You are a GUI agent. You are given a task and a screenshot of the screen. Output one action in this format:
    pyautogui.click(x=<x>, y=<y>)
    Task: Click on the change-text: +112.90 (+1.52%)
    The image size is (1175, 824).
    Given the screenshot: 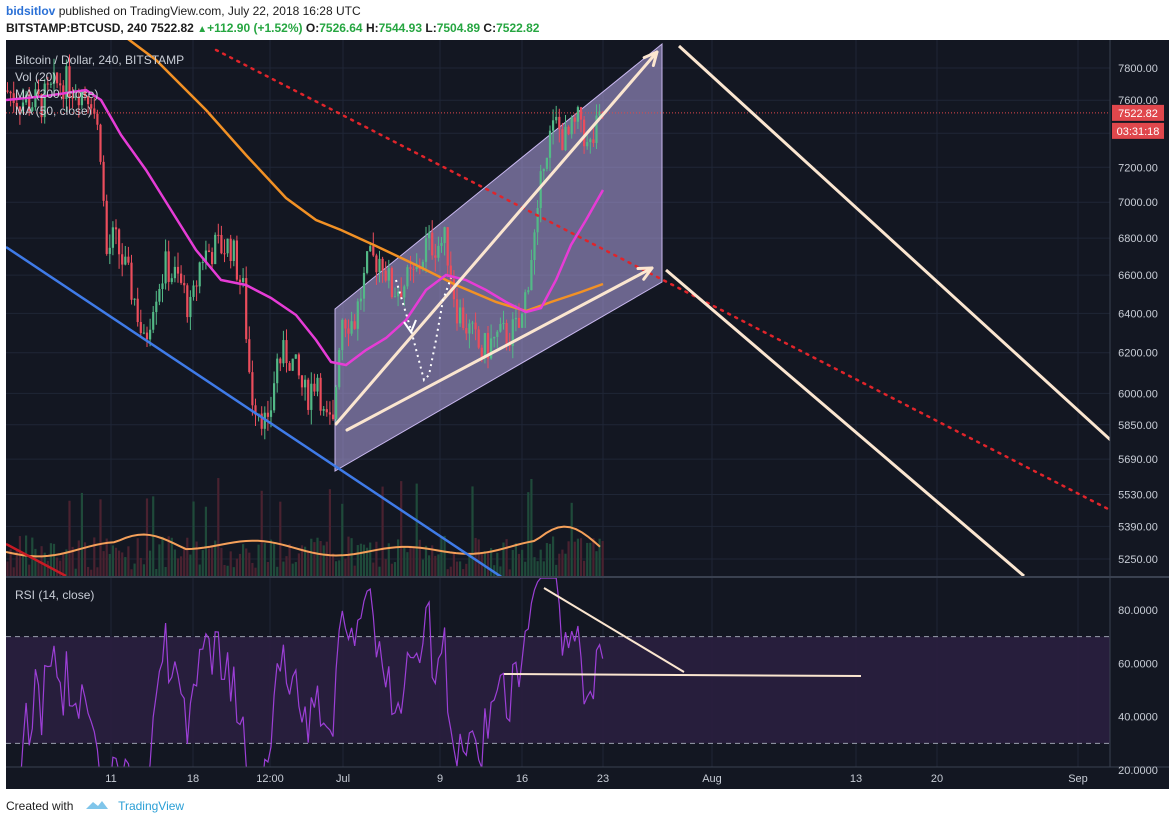 What is the action you would take?
    pyautogui.click(x=255, y=28)
    